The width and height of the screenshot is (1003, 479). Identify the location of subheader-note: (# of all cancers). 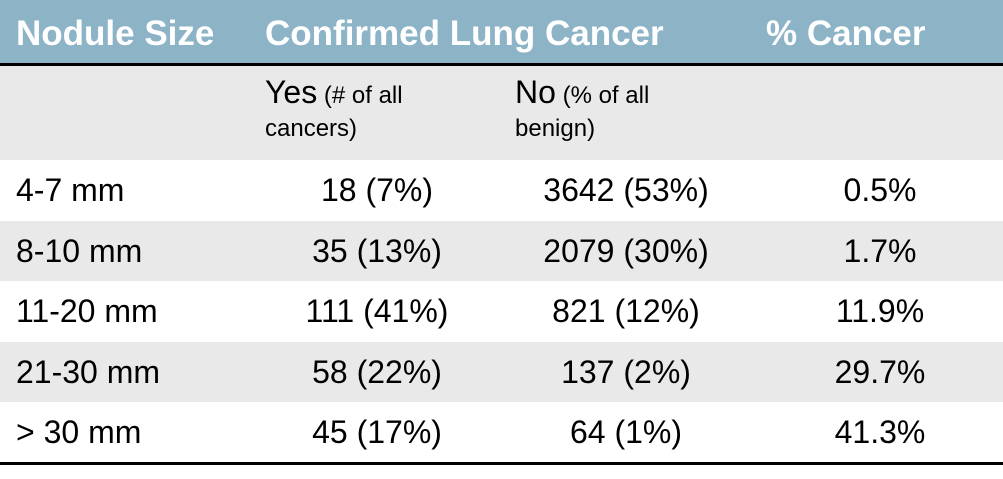
(334, 112).